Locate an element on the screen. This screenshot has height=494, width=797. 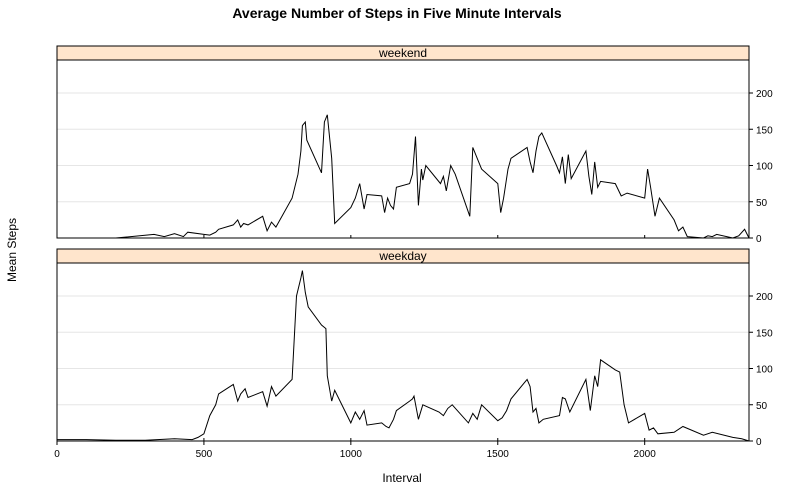
strip-label-weekday: weekday is located at coordinates (402, 256).